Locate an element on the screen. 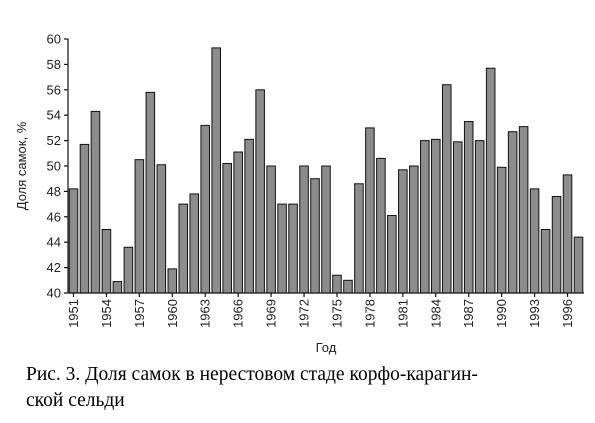 The width and height of the screenshot is (595, 423). y-ticks-group: 40 42 44 46 48 50 52 54 56 58 60 is located at coordinates (57, 166).